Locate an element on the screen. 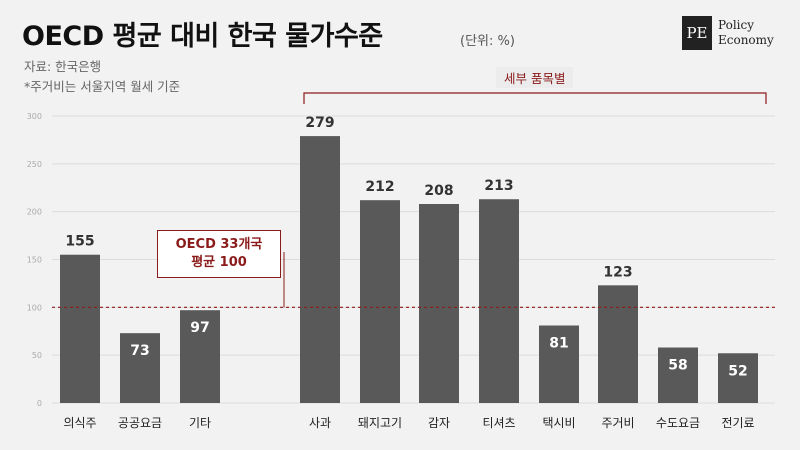 This screenshot has width=800, height=450. data-label: 279 is located at coordinates (319, 123).